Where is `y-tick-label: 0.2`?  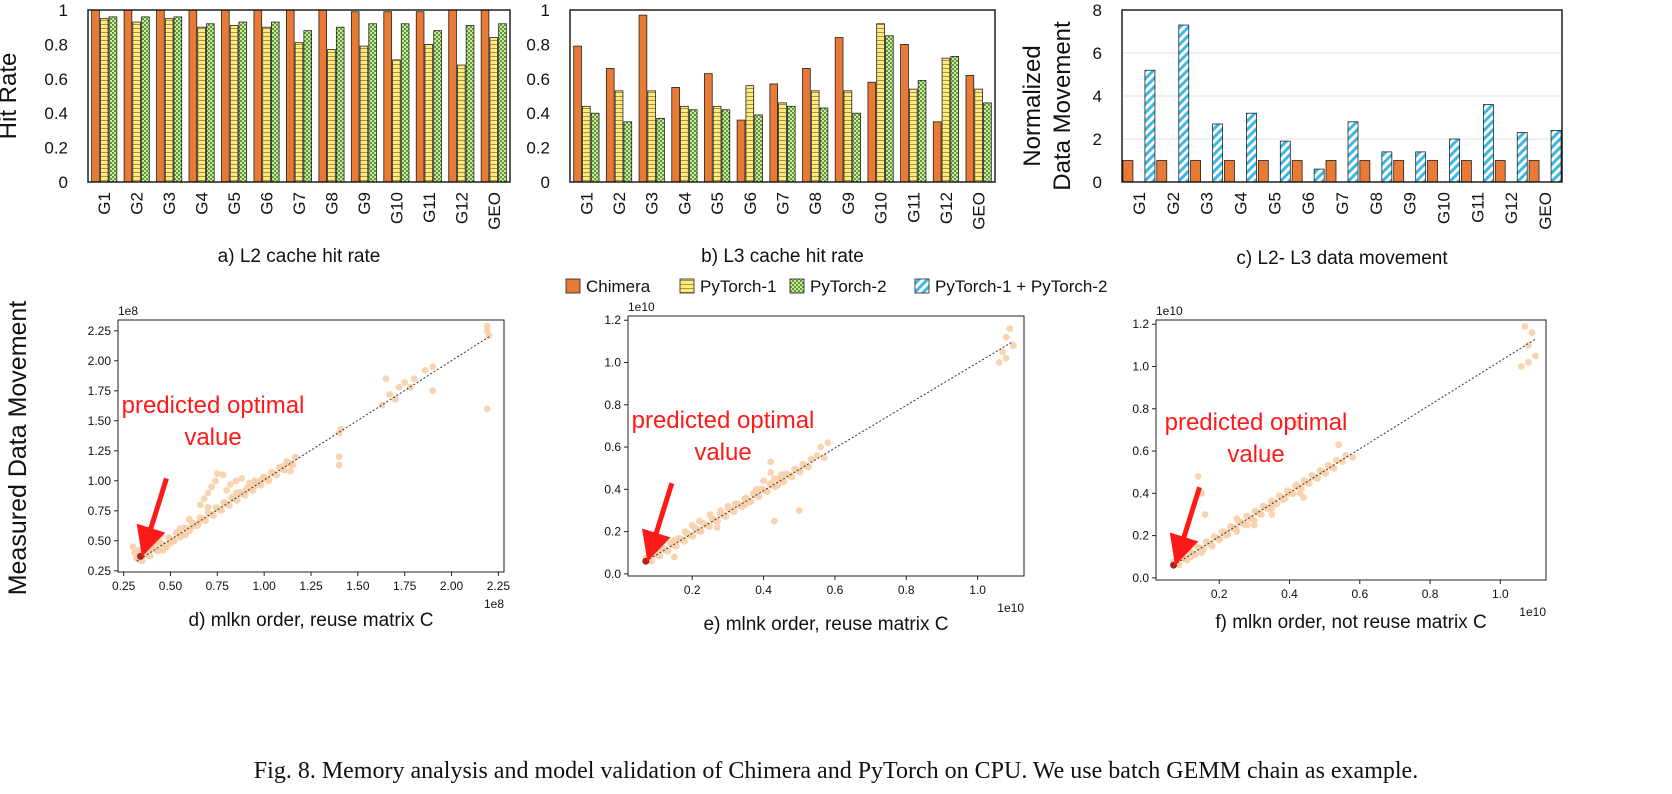
y-tick-label: 0.2 is located at coordinates (56, 148).